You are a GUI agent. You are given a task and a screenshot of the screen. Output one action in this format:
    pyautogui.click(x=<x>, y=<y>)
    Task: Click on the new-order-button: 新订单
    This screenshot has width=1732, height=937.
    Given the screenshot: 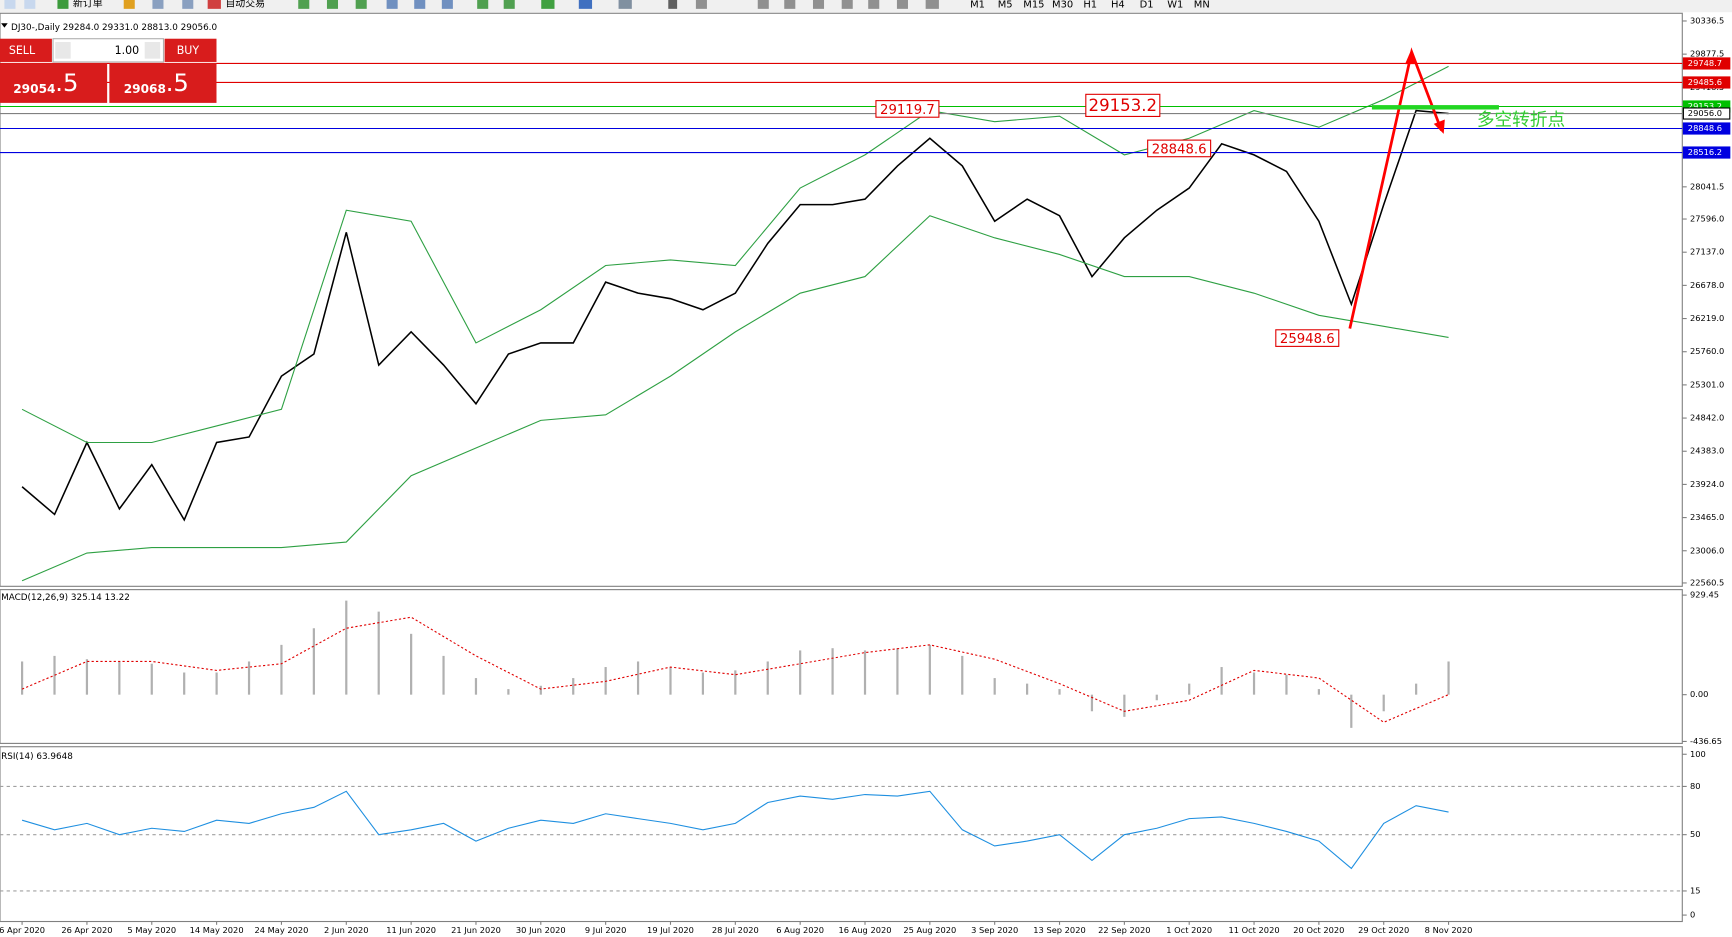 What is the action you would take?
    pyautogui.click(x=88, y=4)
    